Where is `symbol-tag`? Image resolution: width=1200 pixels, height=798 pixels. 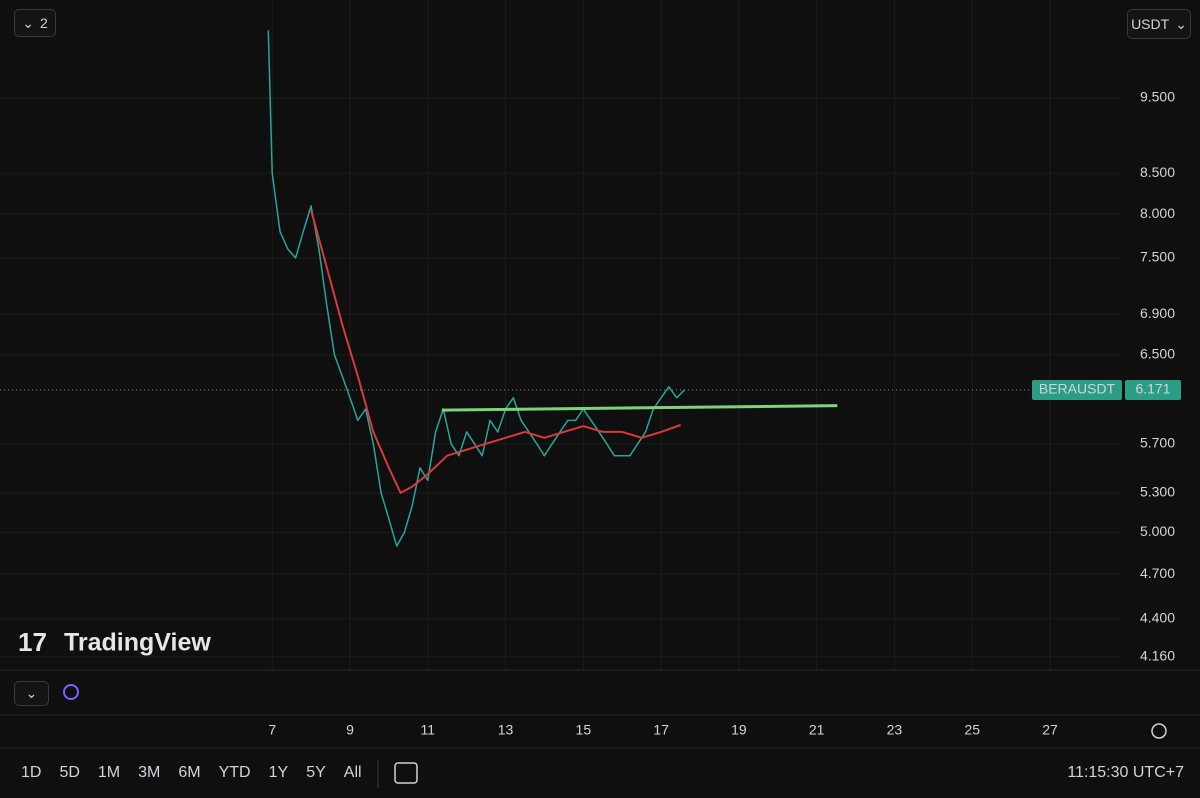 symbol-tag is located at coordinates (1077, 389).